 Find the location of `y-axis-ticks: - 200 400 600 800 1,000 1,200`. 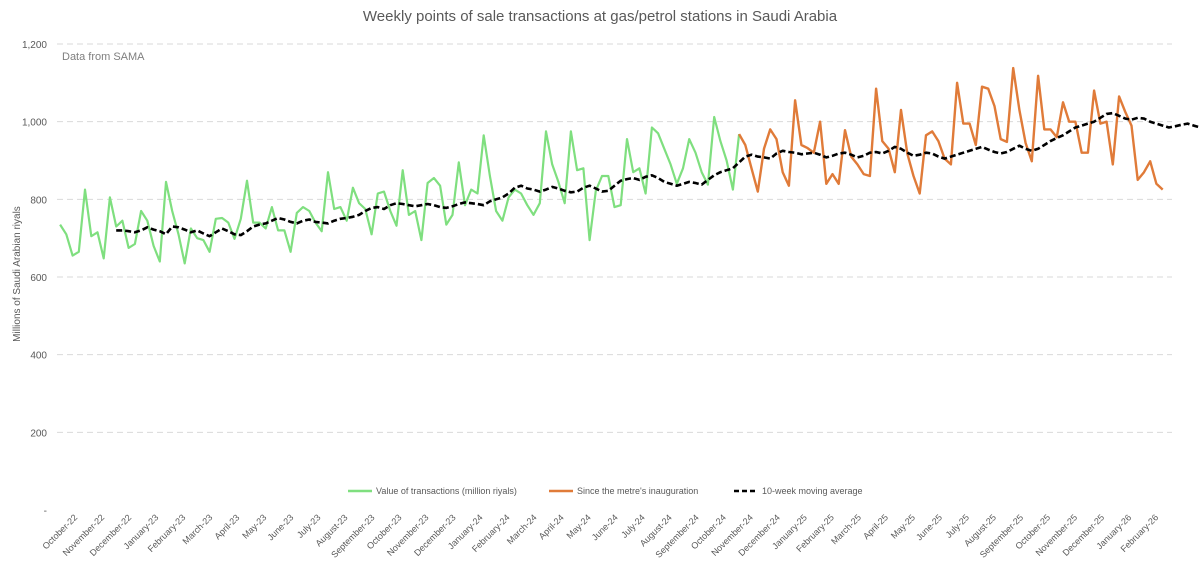

y-axis-ticks: - 200 400 600 800 1,000 1,200 is located at coordinates (34, 278).